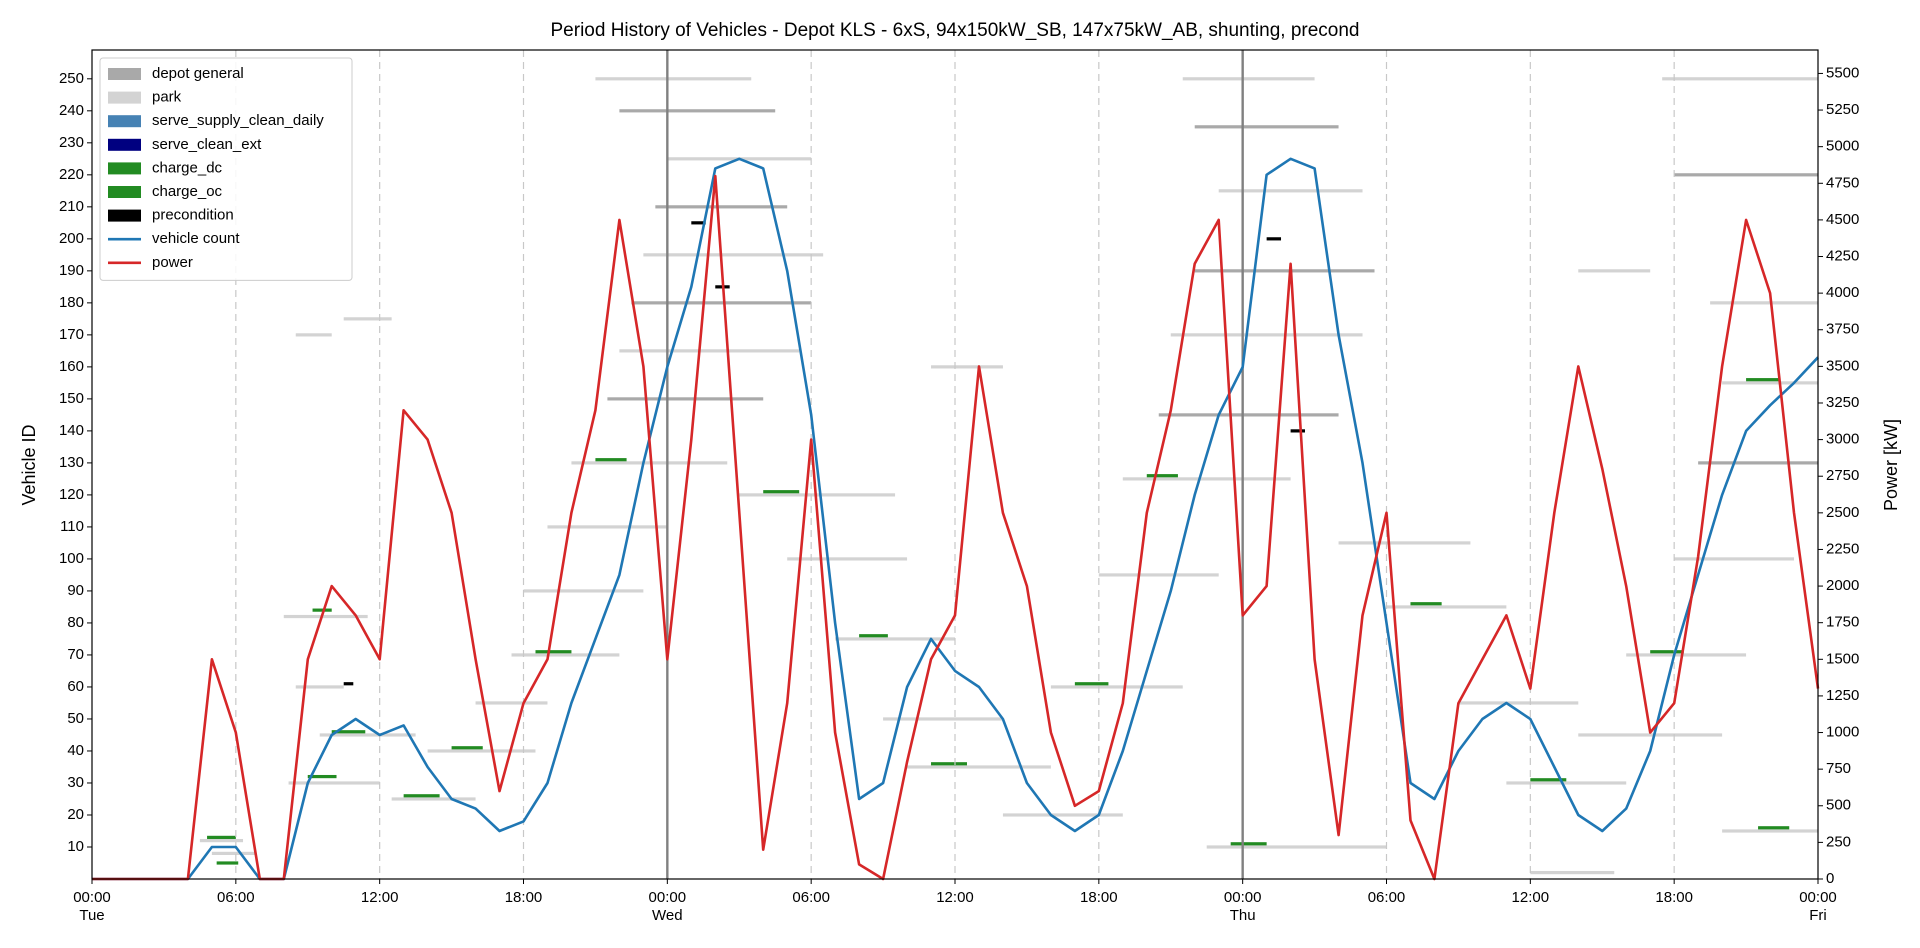 Image resolution: width=1920 pixels, height=948 pixels. What do you see at coordinates (1842, 365) in the screenshot?
I see `y2-tick-label: 3500` at bounding box center [1842, 365].